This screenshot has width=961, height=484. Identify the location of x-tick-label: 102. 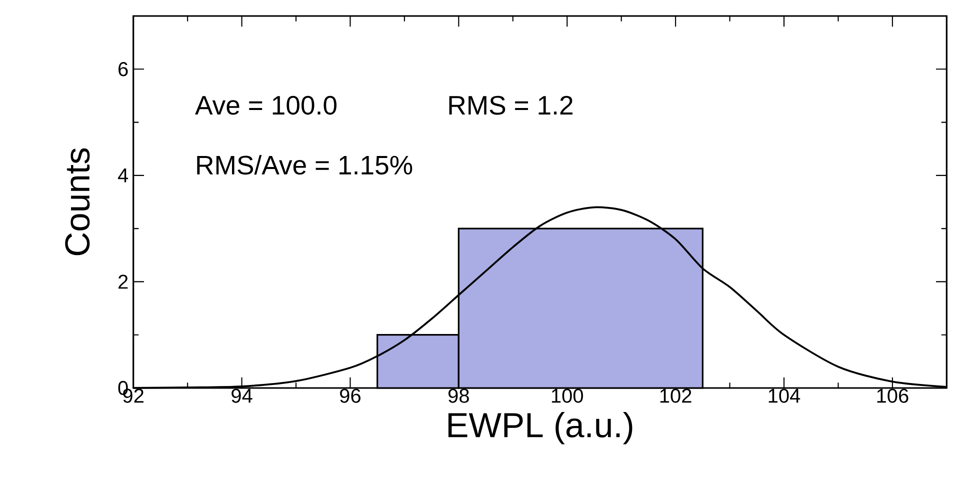
(676, 395).